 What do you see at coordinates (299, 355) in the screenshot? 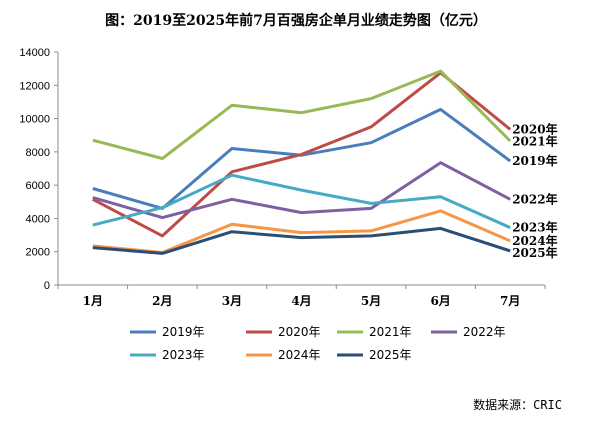
I see `legend-label: 2024年` at bounding box center [299, 355].